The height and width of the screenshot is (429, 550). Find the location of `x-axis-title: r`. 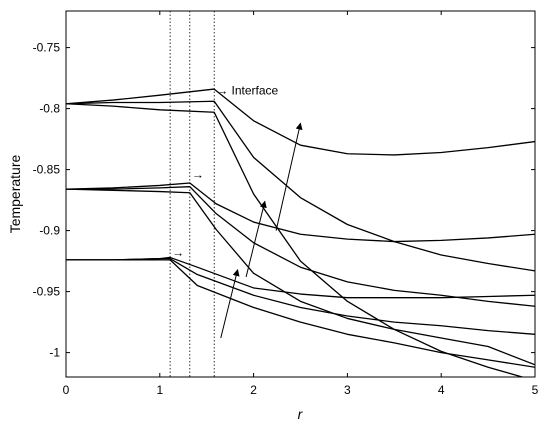

x-axis-title: r is located at coordinates (301, 414).